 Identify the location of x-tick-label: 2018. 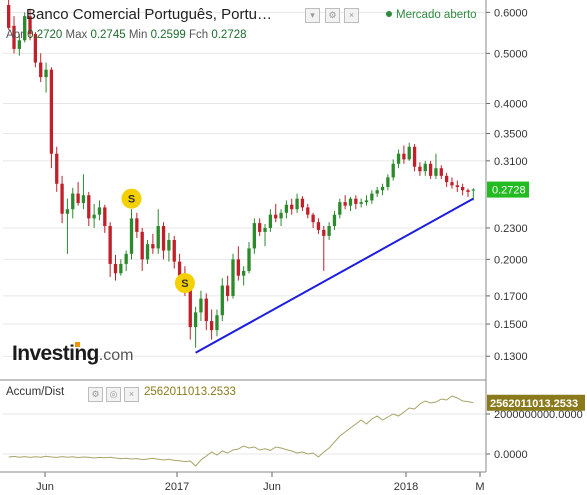
(406, 487).